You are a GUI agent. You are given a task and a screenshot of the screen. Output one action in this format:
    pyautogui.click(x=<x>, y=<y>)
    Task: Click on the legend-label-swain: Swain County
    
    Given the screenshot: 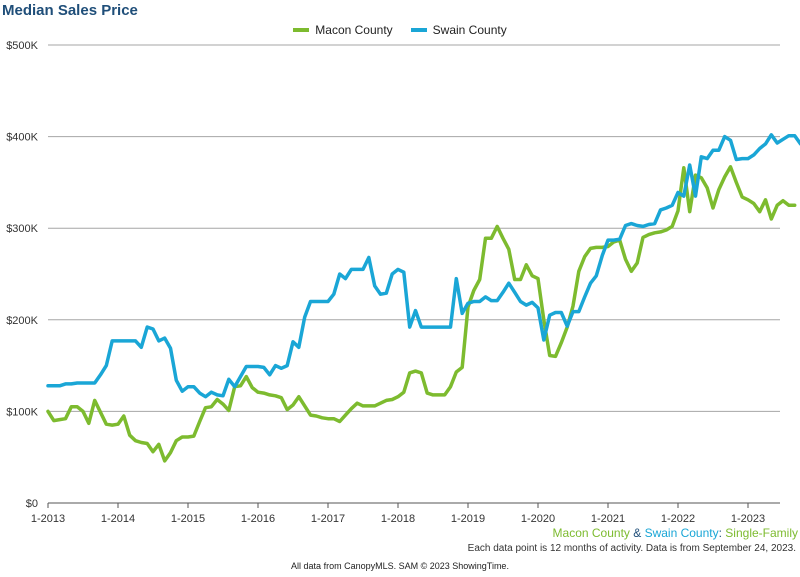 What is the action you would take?
    pyautogui.click(x=469, y=30)
    